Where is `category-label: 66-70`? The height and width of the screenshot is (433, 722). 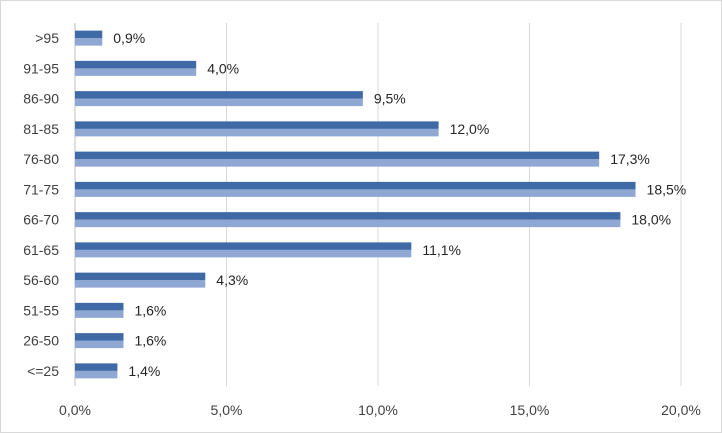
category-label: 66-70 is located at coordinates (41, 220).